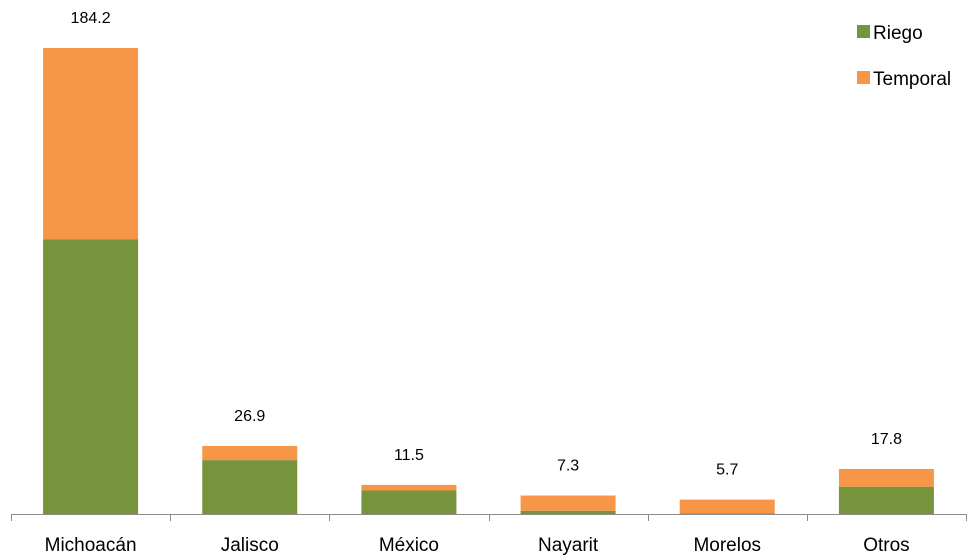  What do you see at coordinates (489, 517) in the screenshot?
I see `x-axis` at bounding box center [489, 517].